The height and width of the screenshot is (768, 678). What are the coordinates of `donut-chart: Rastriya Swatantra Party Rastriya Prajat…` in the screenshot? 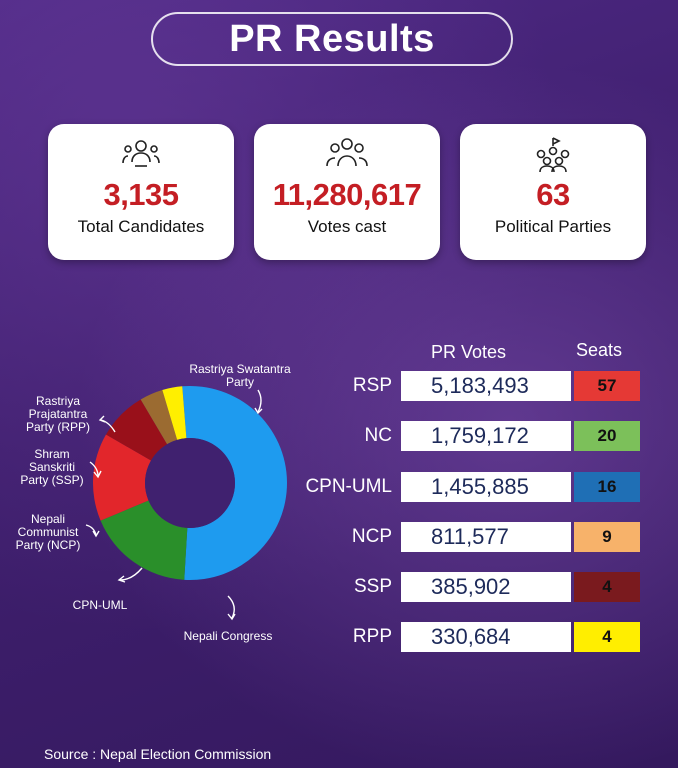 It's located at (153, 502).